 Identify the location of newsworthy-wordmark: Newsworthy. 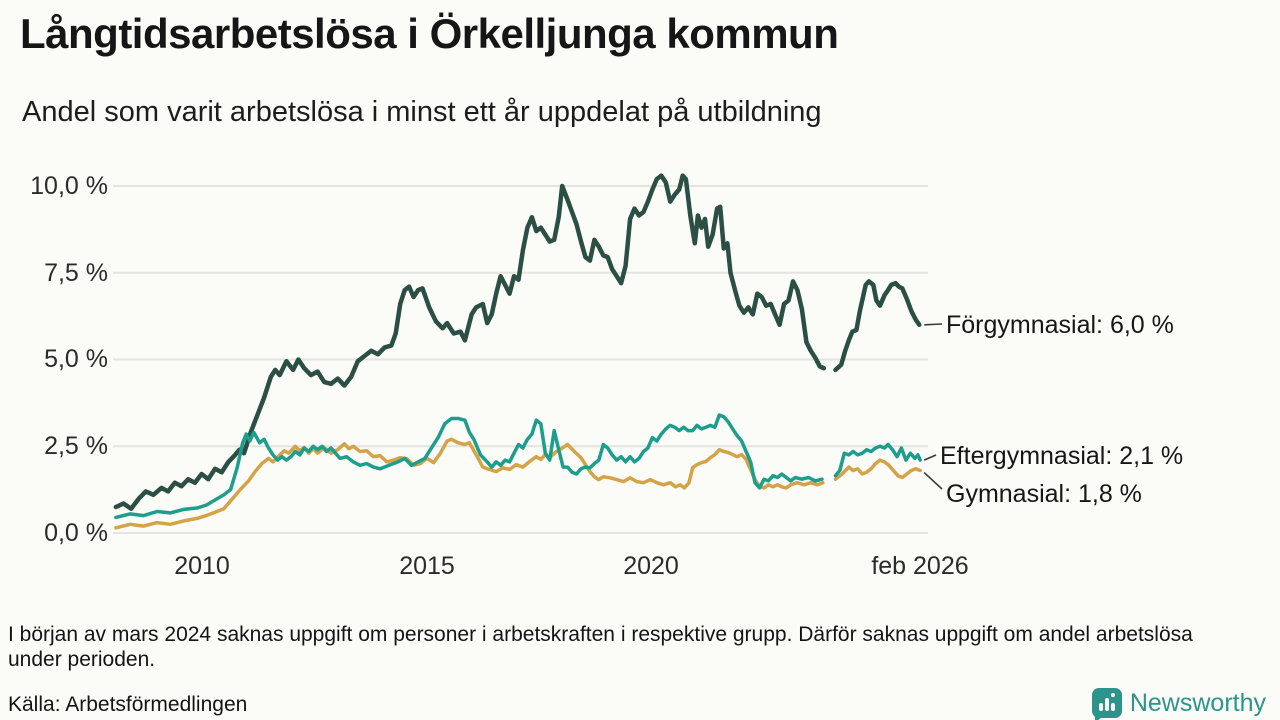
(1197, 702).